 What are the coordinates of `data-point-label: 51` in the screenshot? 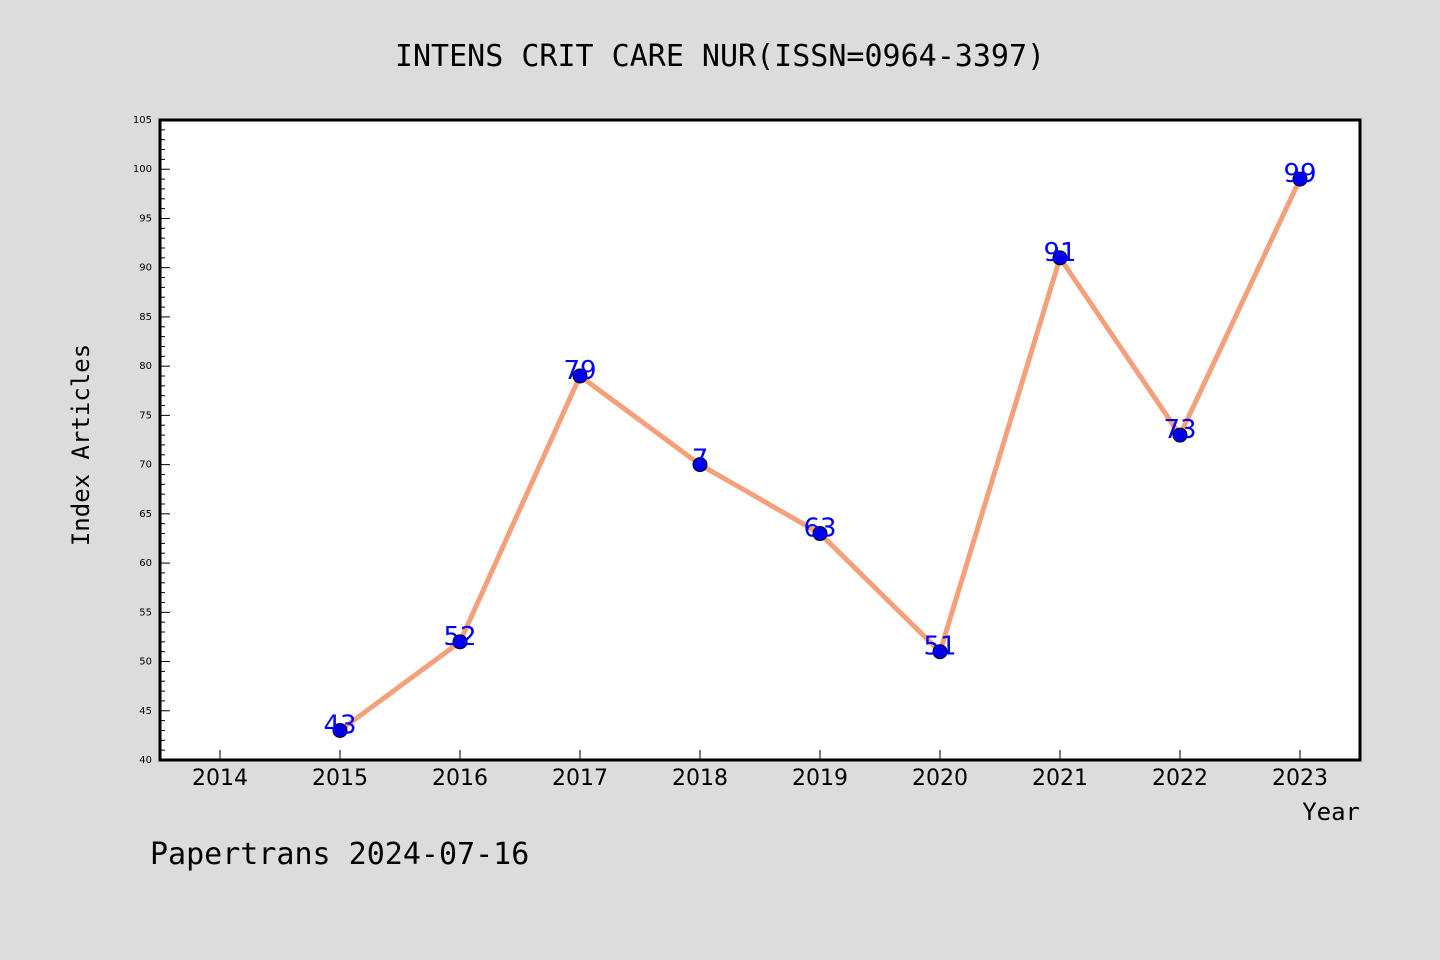 It's located at (939, 647).